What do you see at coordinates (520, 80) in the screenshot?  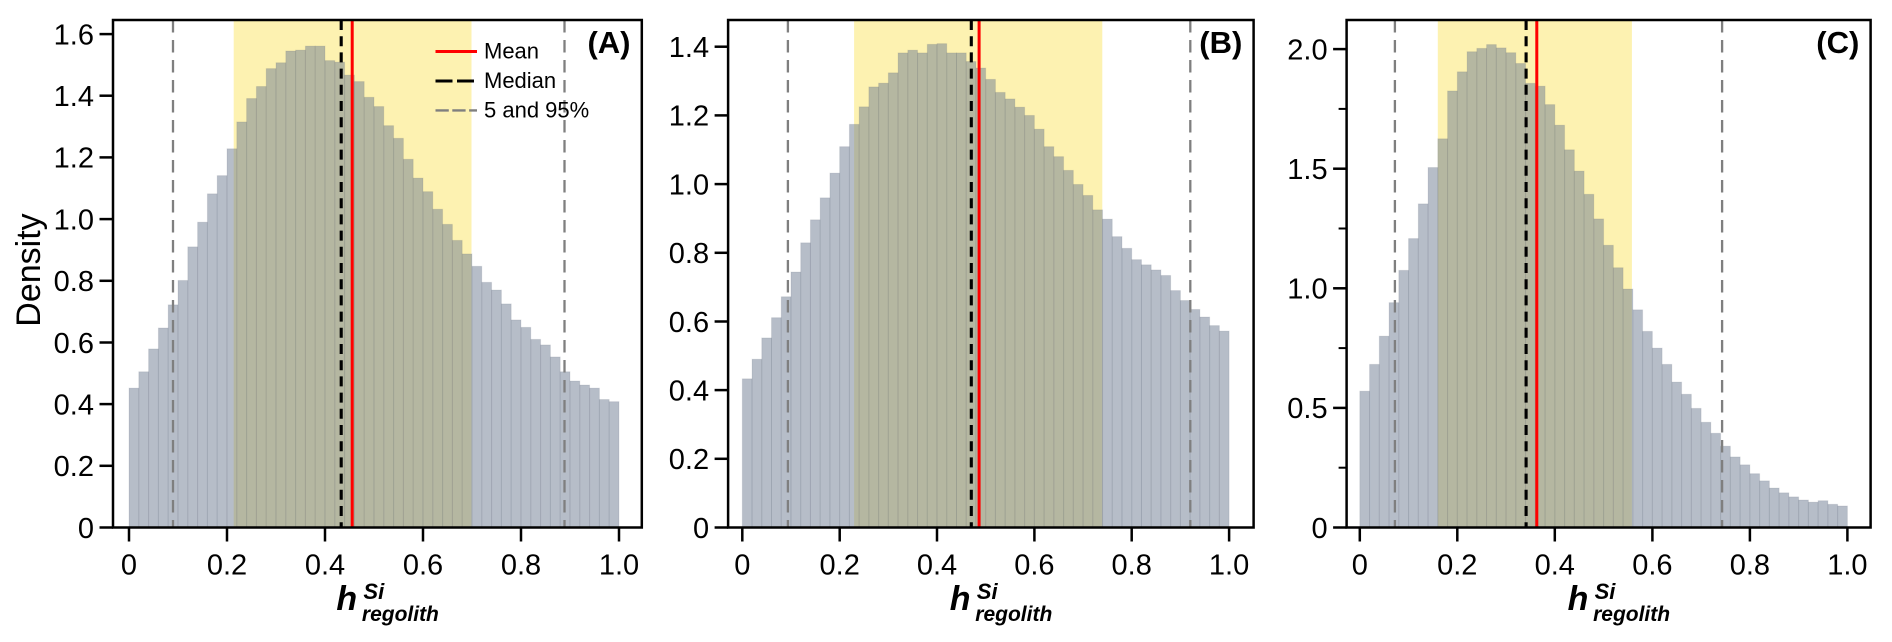 I see `svg-text: Median` at bounding box center [520, 80].